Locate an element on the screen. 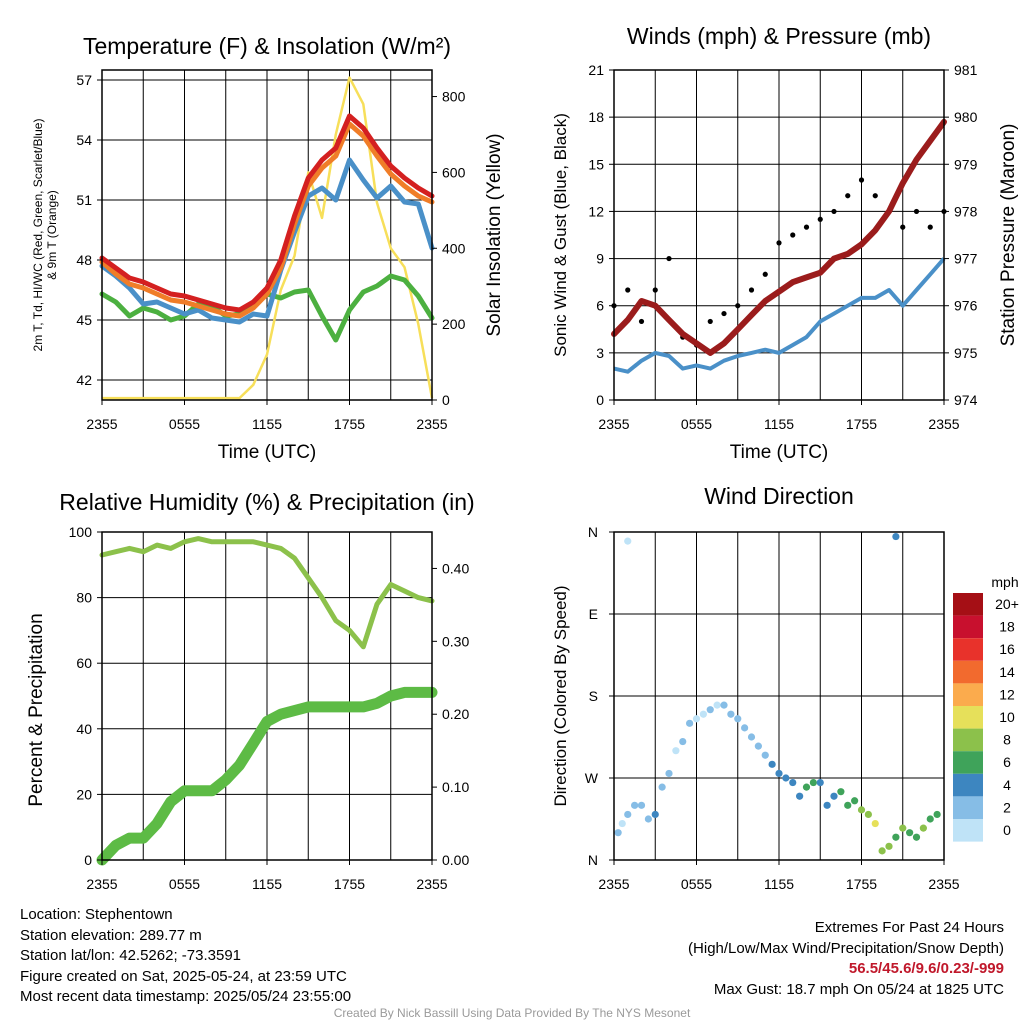  legend-label: 12 is located at coordinates (1007, 694).